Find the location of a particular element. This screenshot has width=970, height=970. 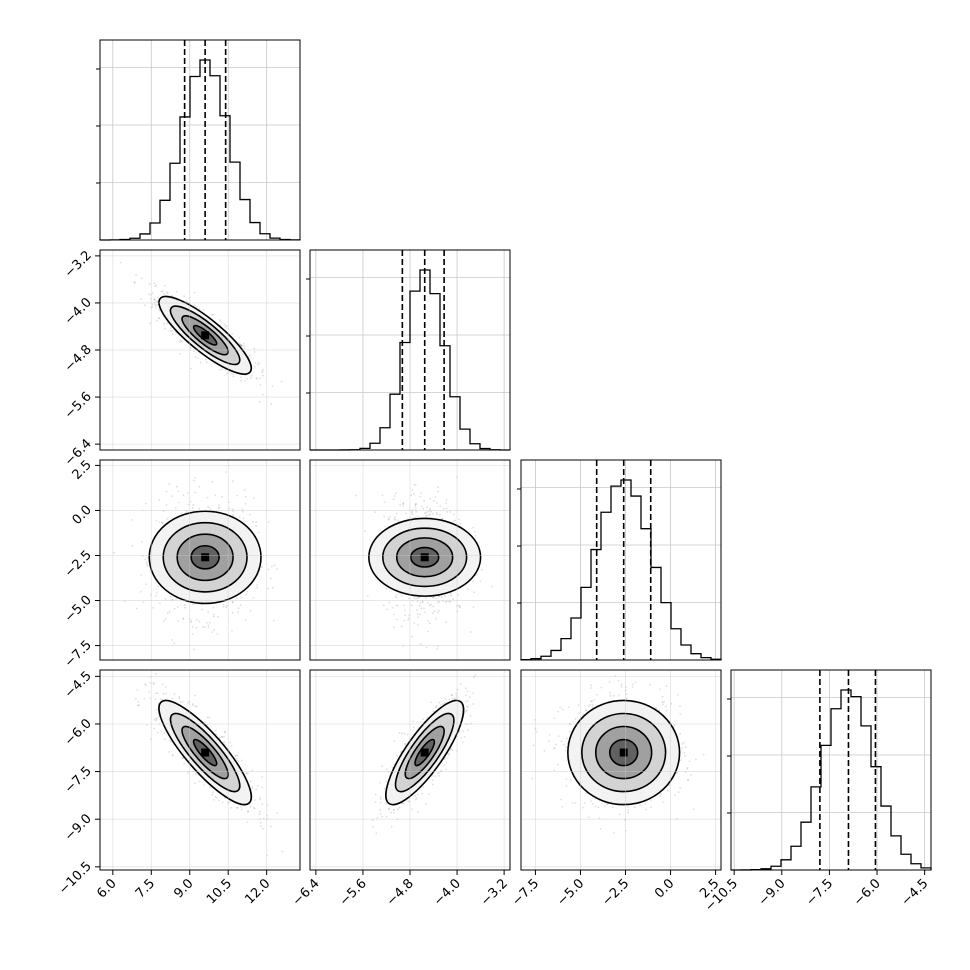

density-peak is located at coordinates (424, 752).